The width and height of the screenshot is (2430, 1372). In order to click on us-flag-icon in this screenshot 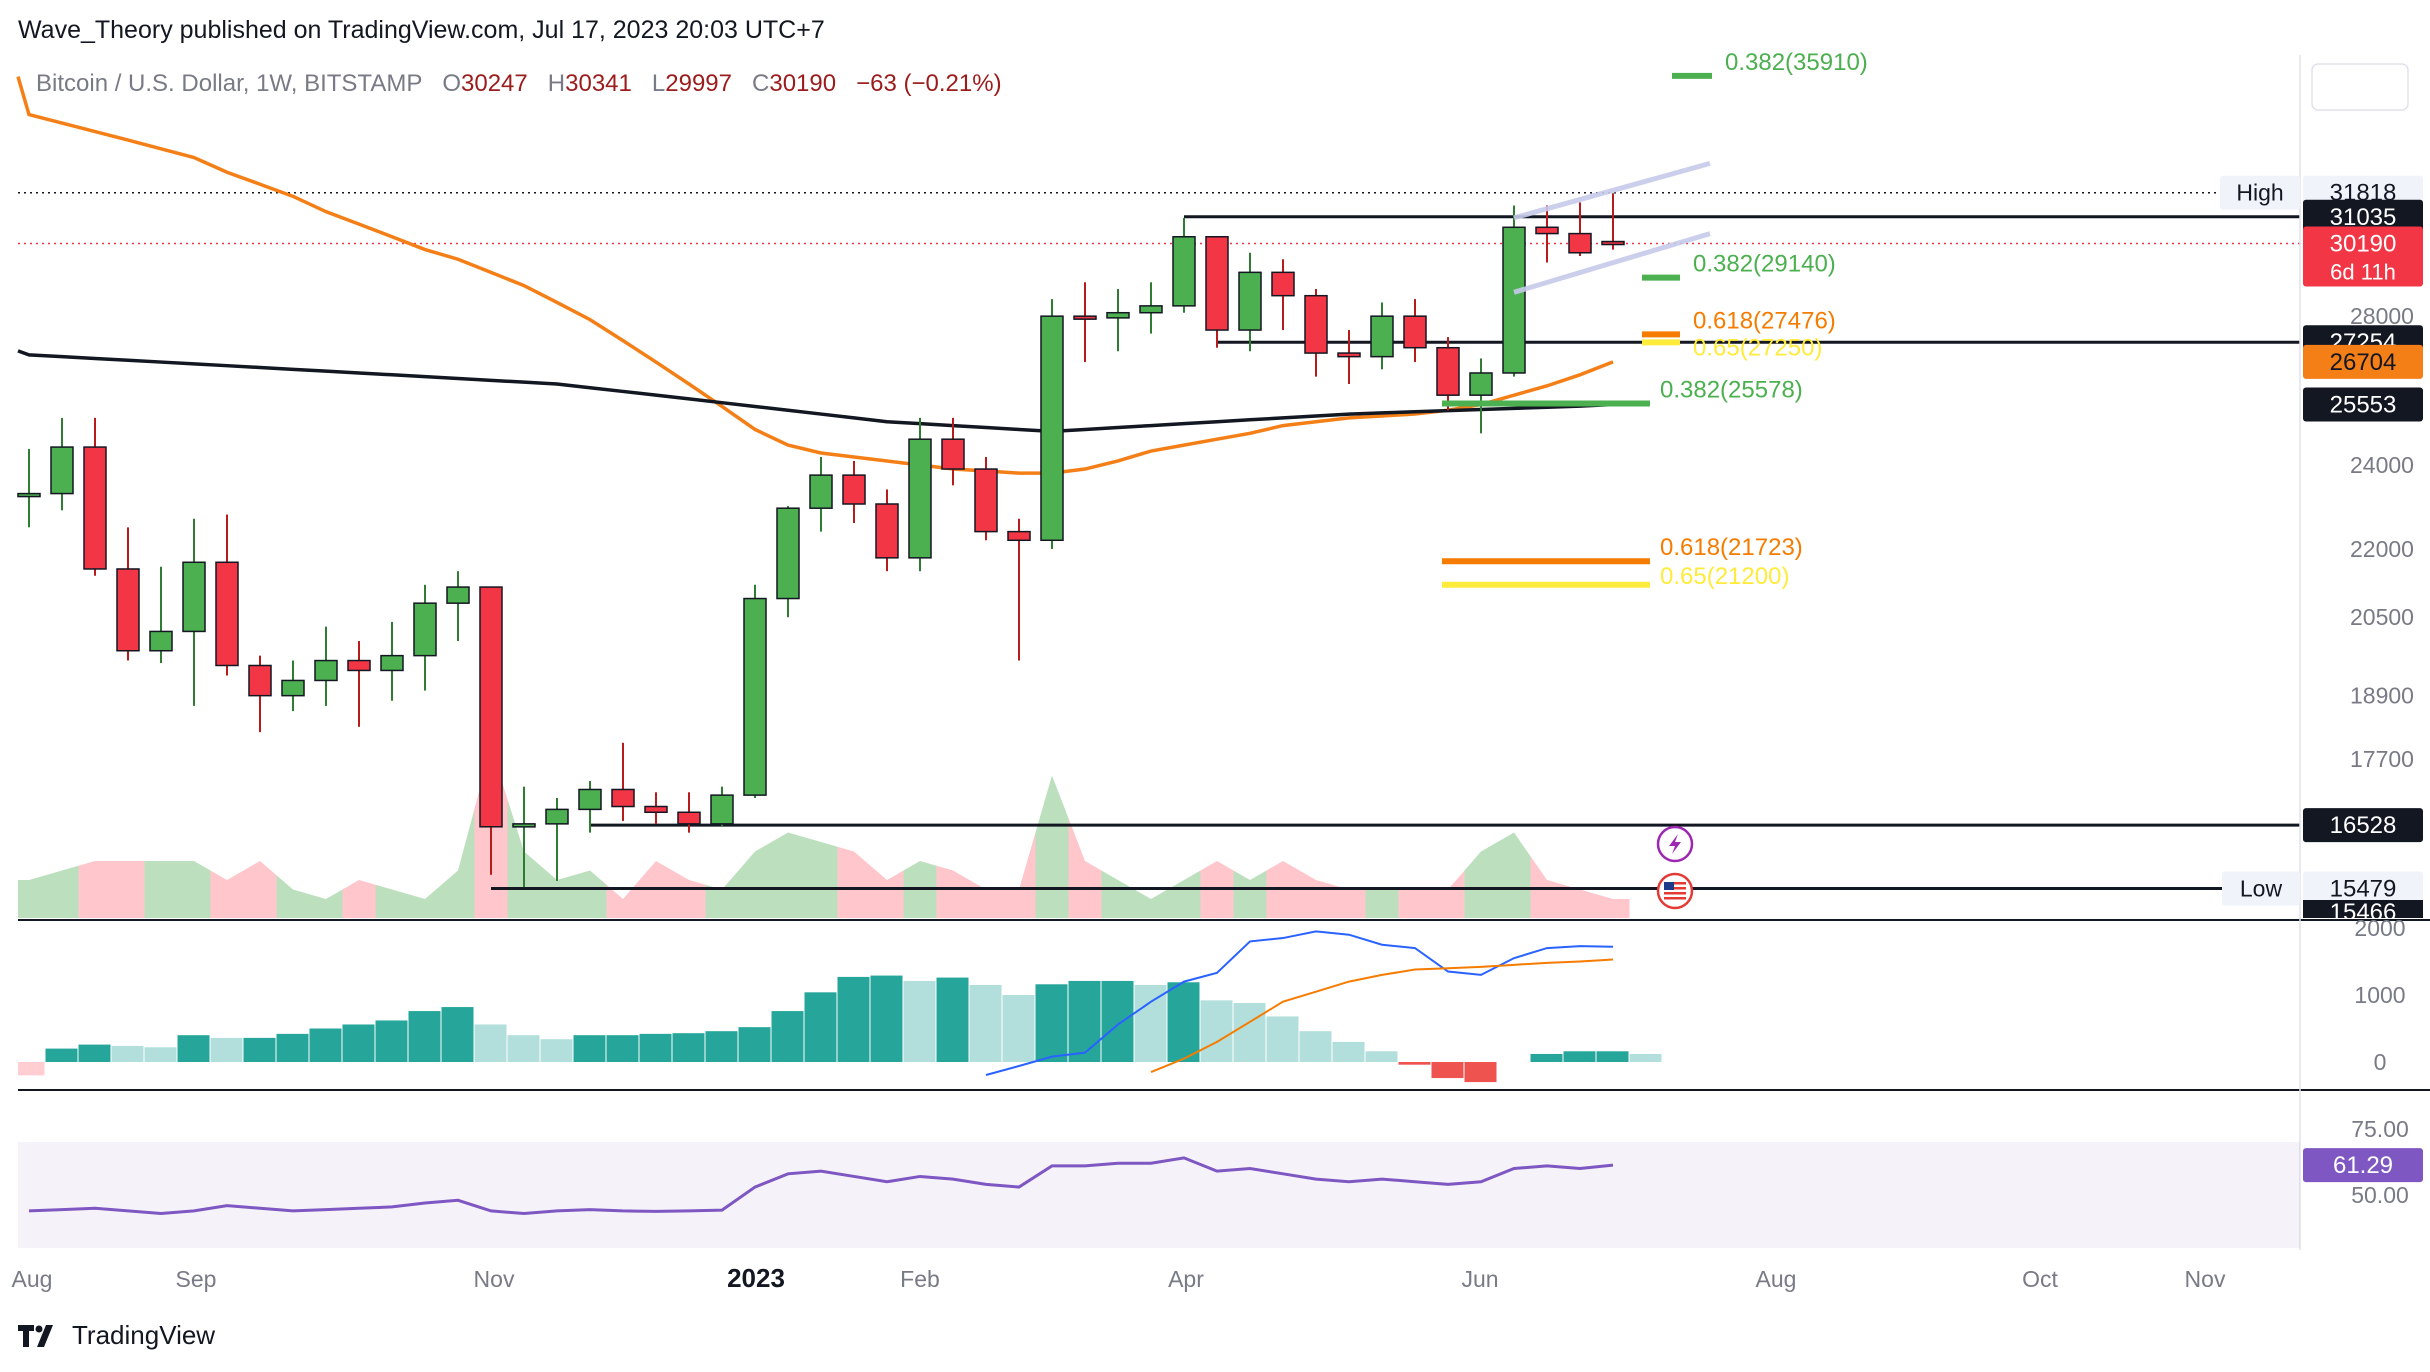, I will do `click(1675, 891)`.